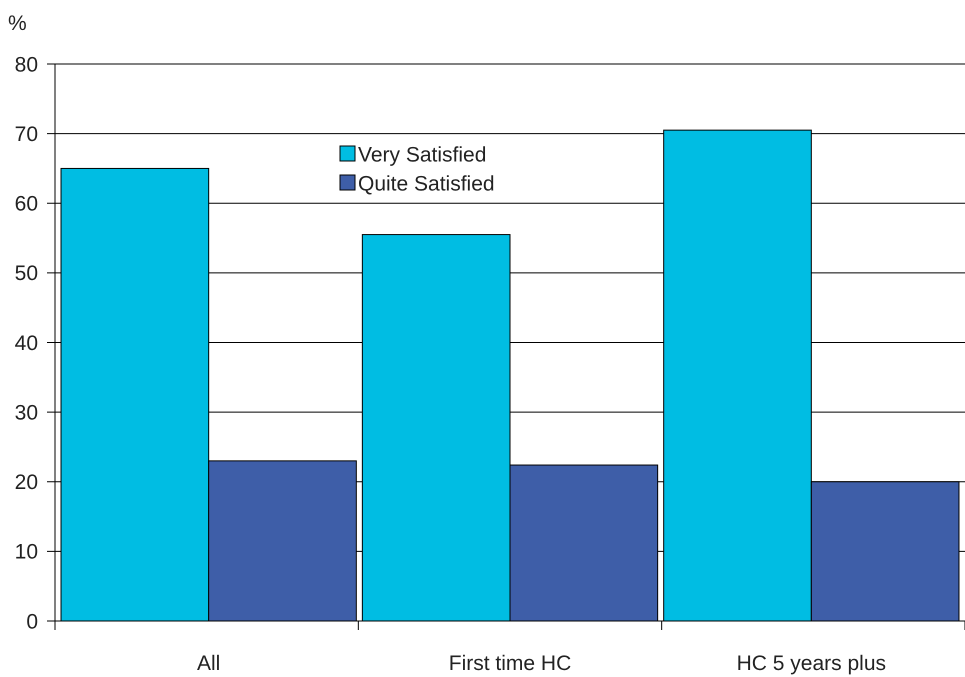 The height and width of the screenshot is (677, 965). What do you see at coordinates (811, 663) in the screenshot?
I see `x-tick-label: HC 5 years plus` at bounding box center [811, 663].